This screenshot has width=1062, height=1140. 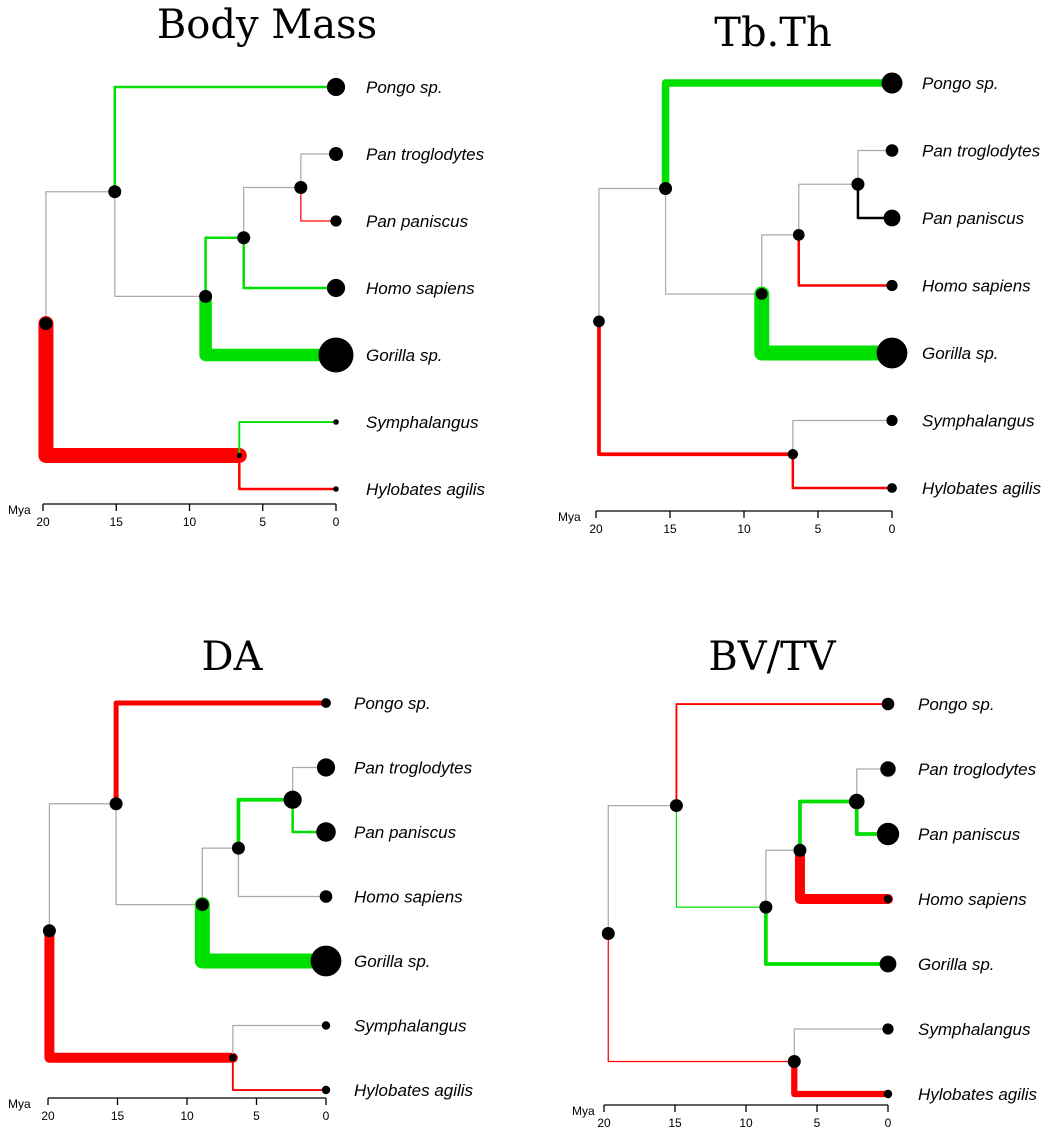 I want to click on axis-tick-label: 15, so click(x=118, y=1116).